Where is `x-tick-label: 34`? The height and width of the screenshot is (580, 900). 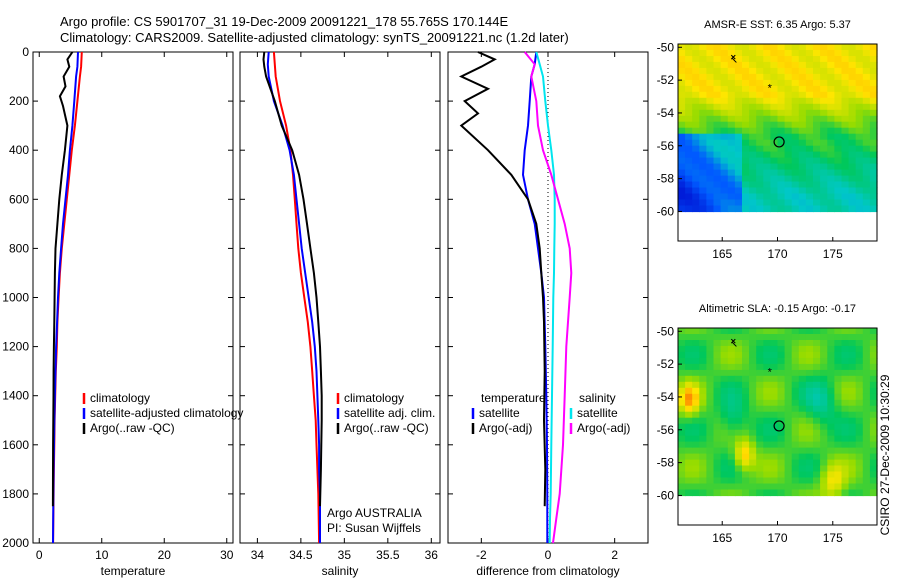
x-tick-label: 34 is located at coordinates (258, 555).